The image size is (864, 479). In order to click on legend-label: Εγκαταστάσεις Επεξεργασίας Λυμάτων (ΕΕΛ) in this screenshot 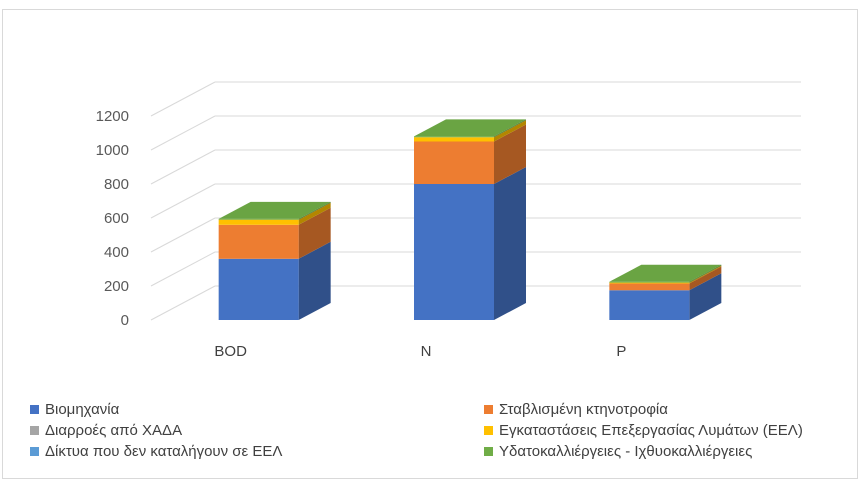, I will do `click(651, 430)`.